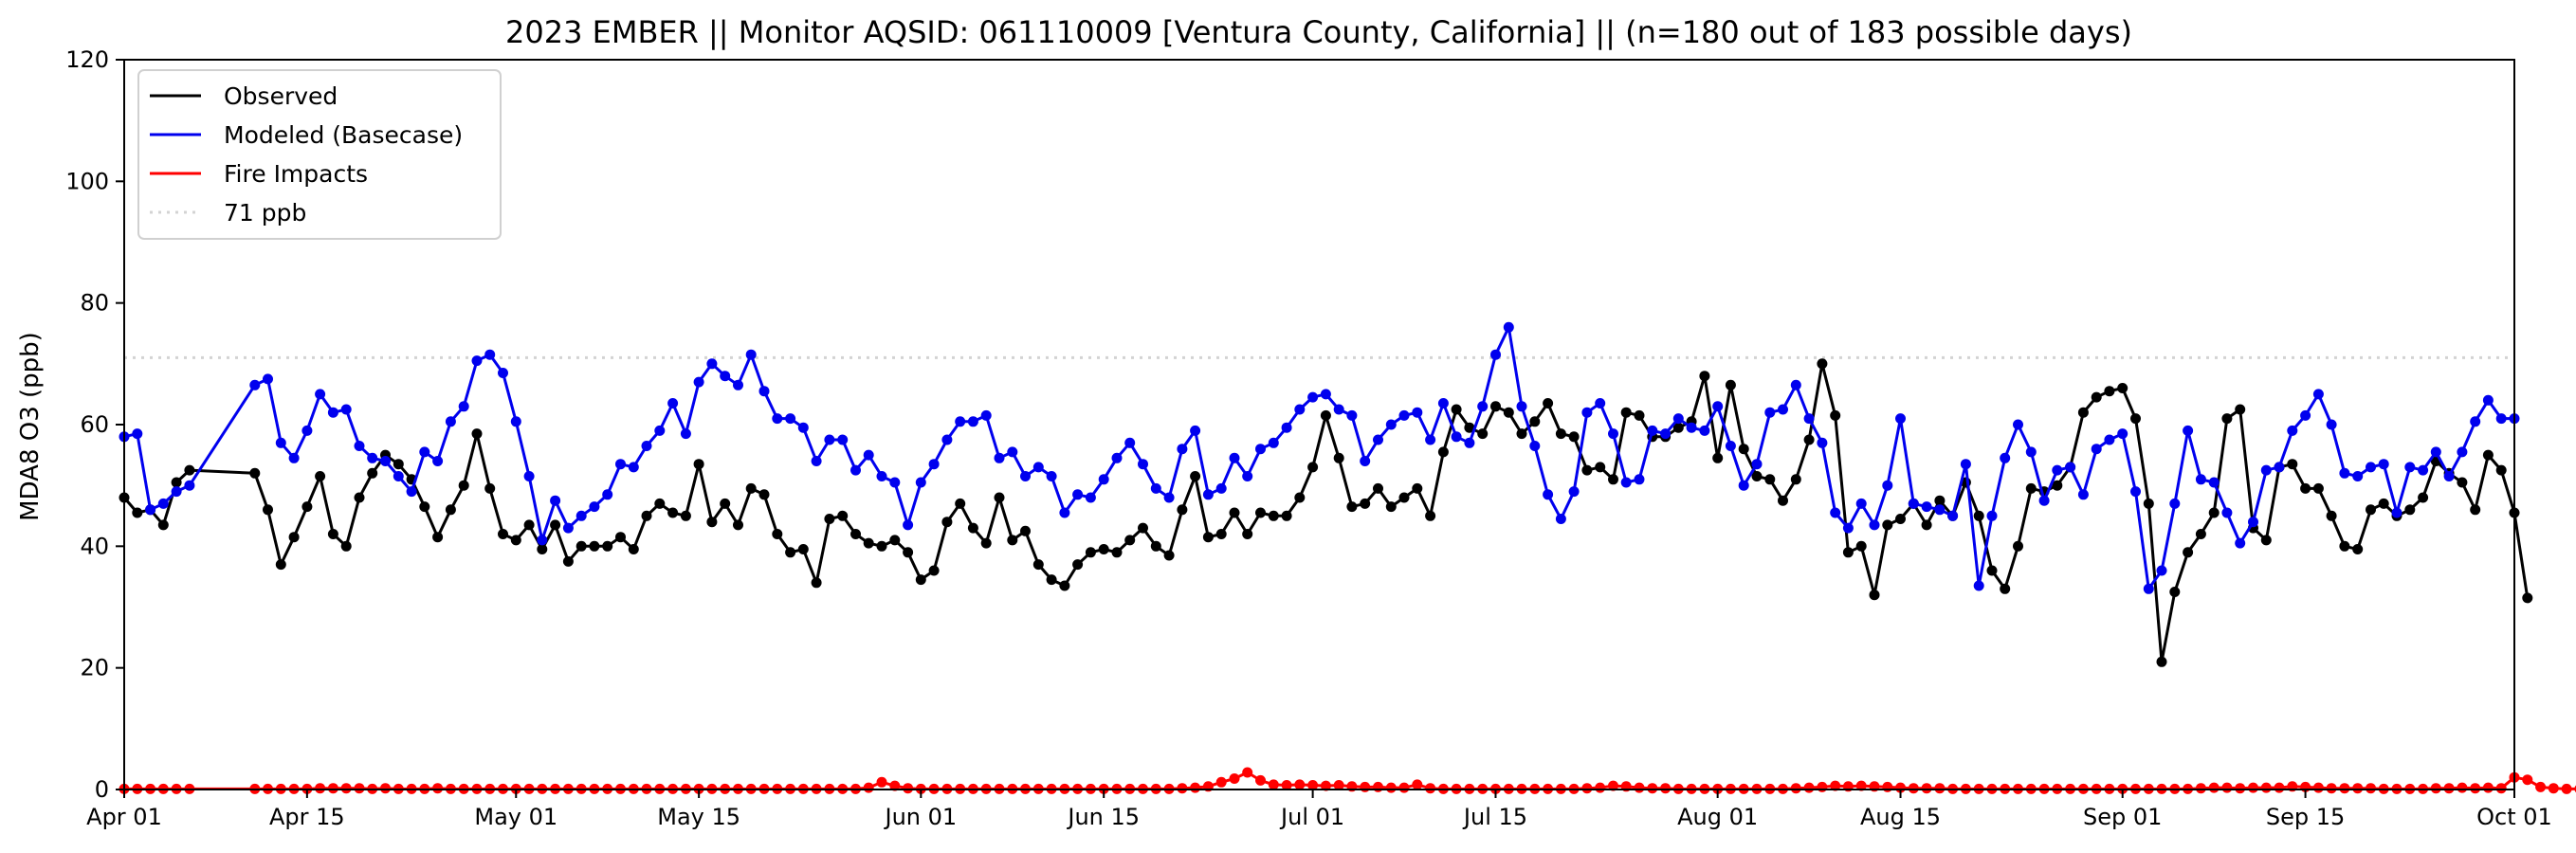 The height and width of the screenshot is (853, 2576). I want to click on legend-label: Fire Impacts, so click(296, 174).